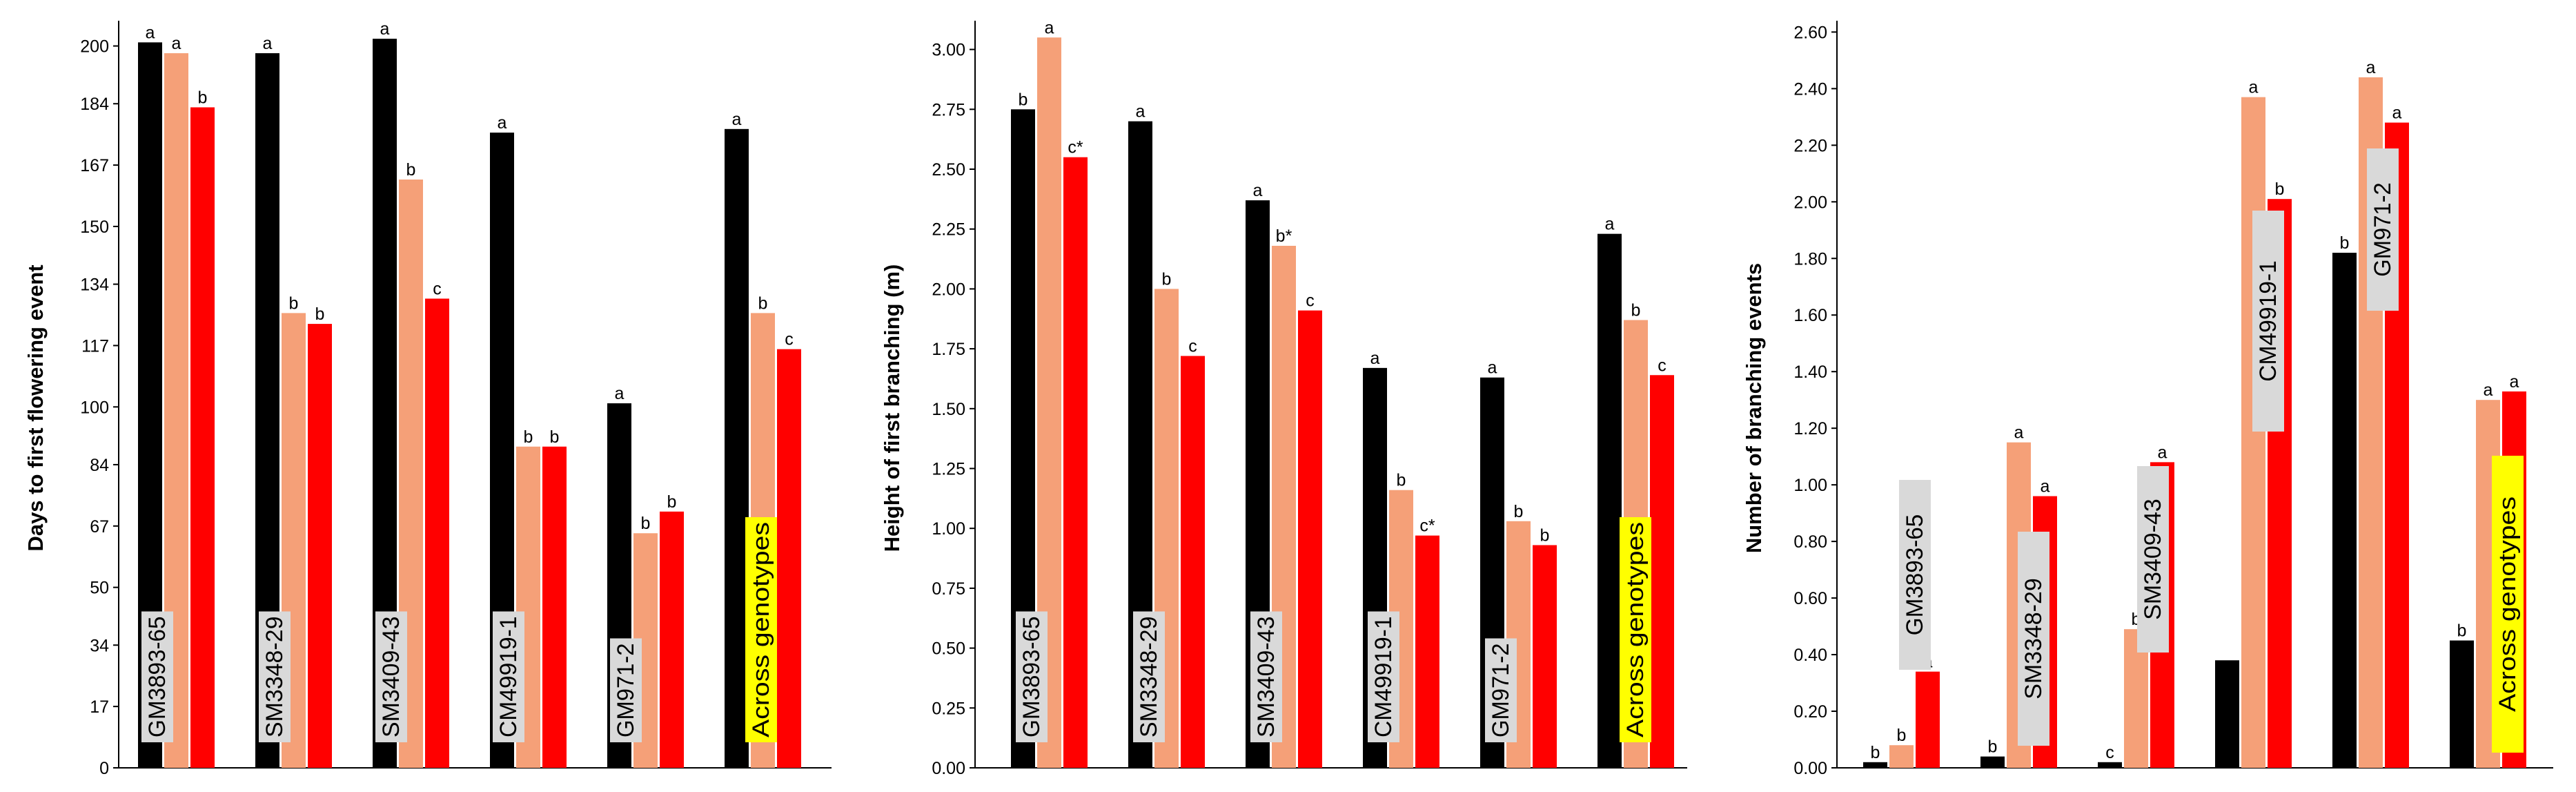 This screenshot has width=2576, height=792. What do you see at coordinates (948, 589) in the screenshot?
I see `y-tick-label: 0.75` at bounding box center [948, 589].